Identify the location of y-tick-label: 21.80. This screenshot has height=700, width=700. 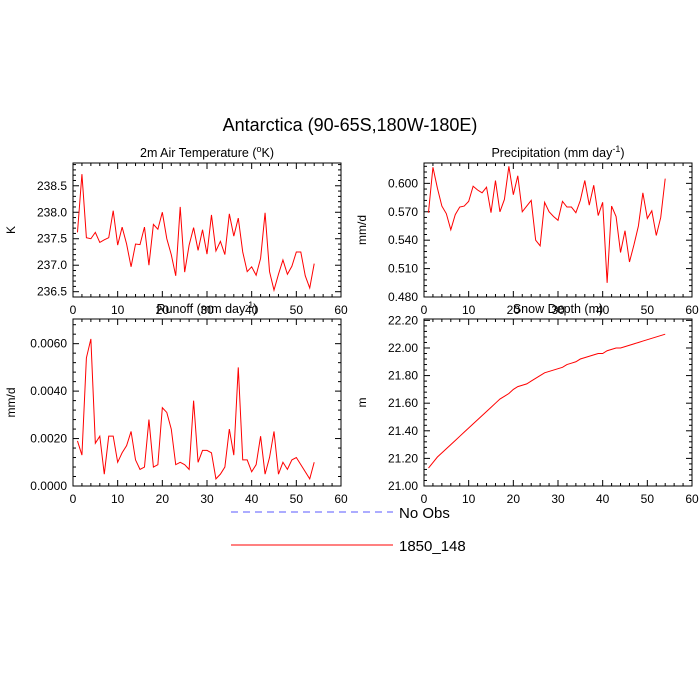
(403, 376).